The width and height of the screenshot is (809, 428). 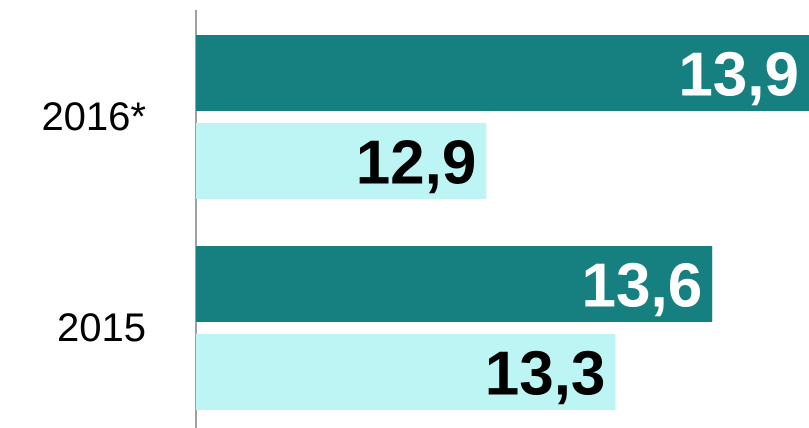 What do you see at coordinates (93, 117) in the screenshot?
I see `category-label: 2016*` at bounding box center [93, 117].